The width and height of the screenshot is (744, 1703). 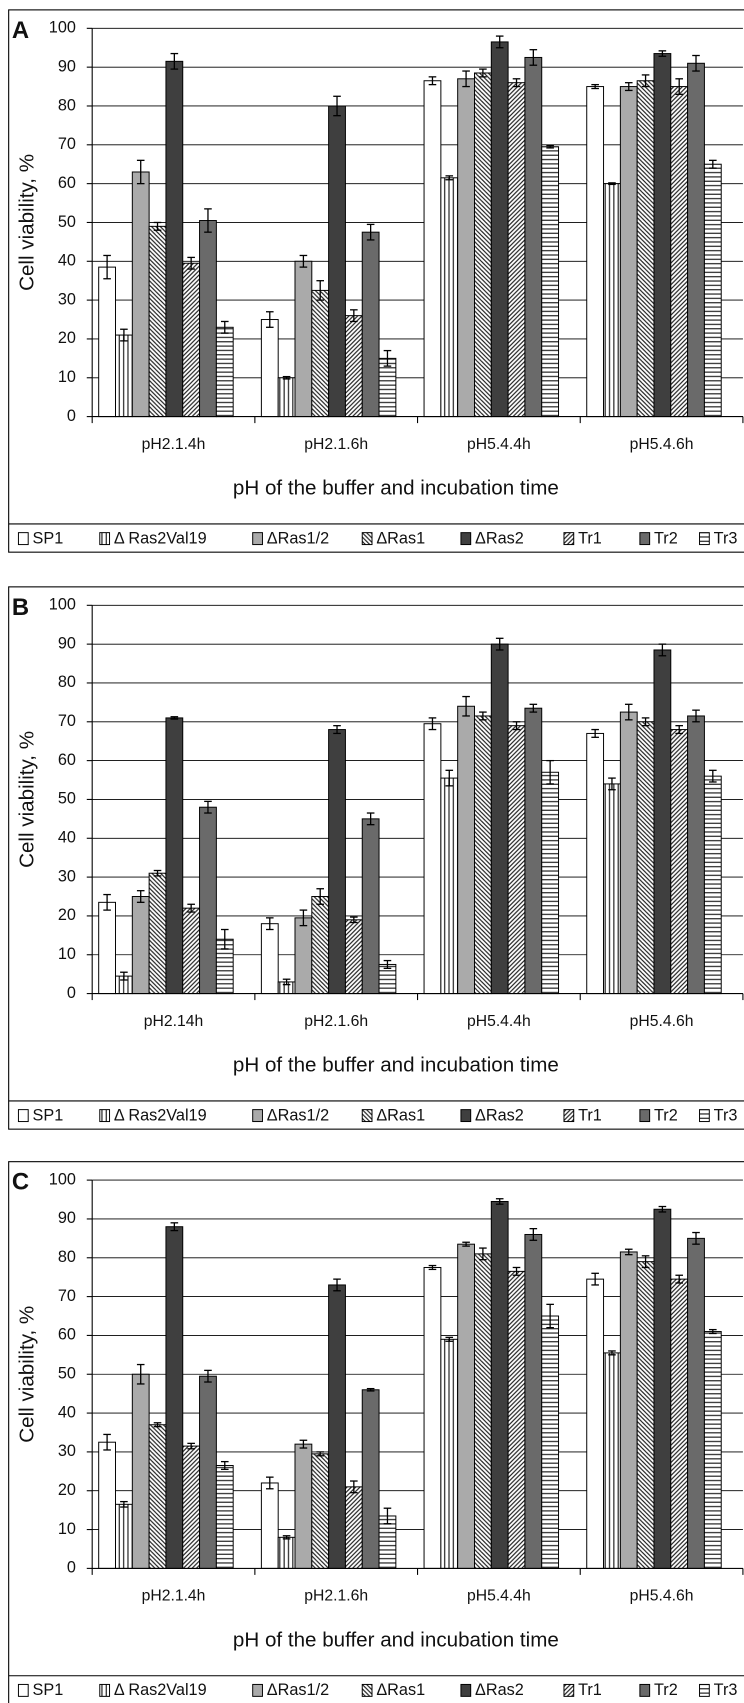 What do you see at coordinates (67, 760) in the screenshot?
I see `y-tick-label: 60` at bounding box center [67, 760].